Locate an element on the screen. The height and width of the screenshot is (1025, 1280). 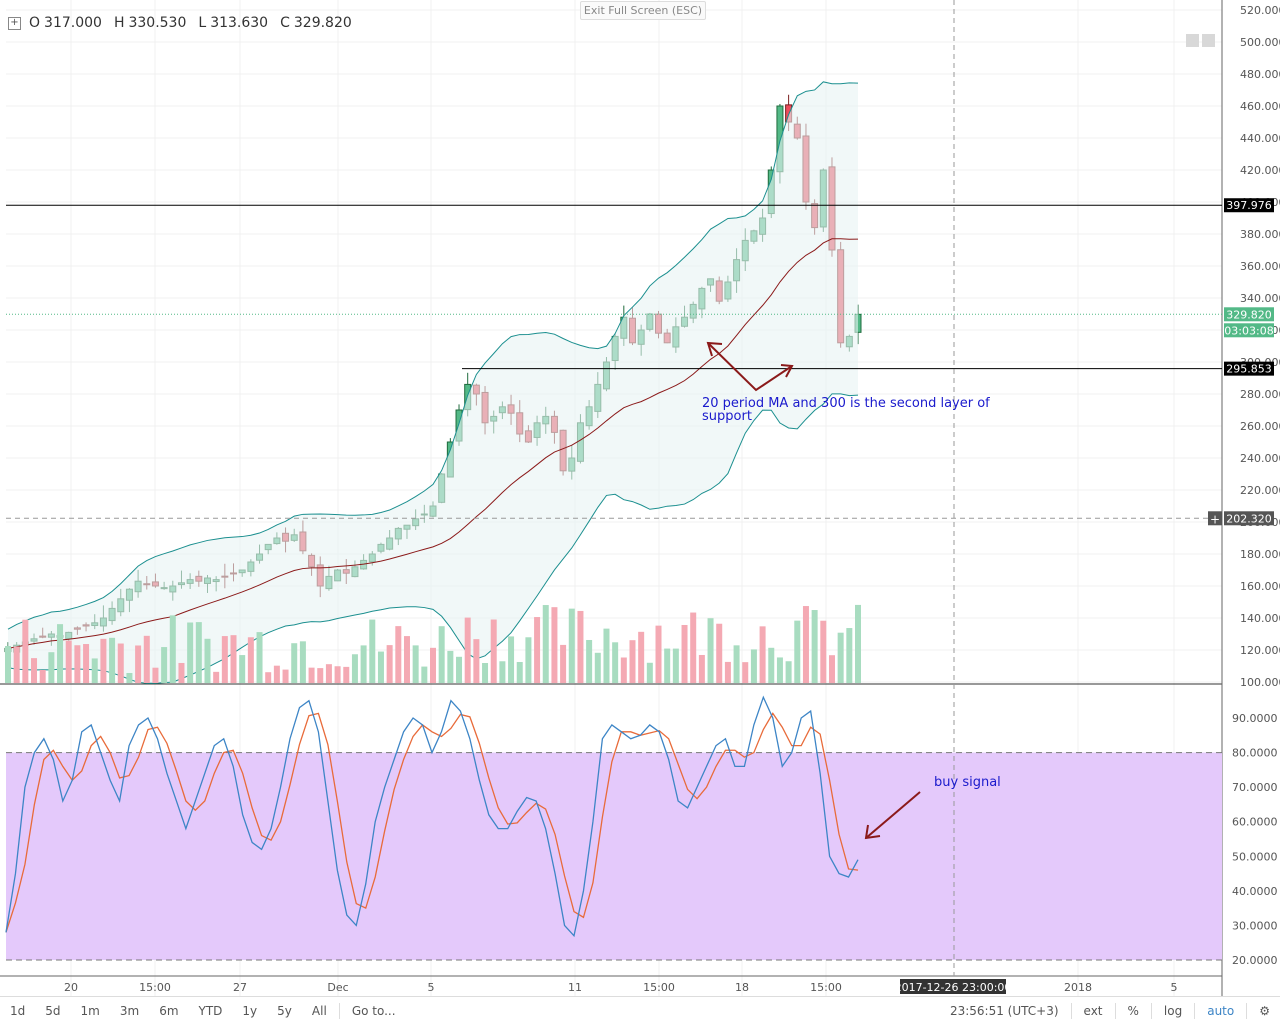
price-axis-label: 460.000 is located at coordinates (1260, 106).